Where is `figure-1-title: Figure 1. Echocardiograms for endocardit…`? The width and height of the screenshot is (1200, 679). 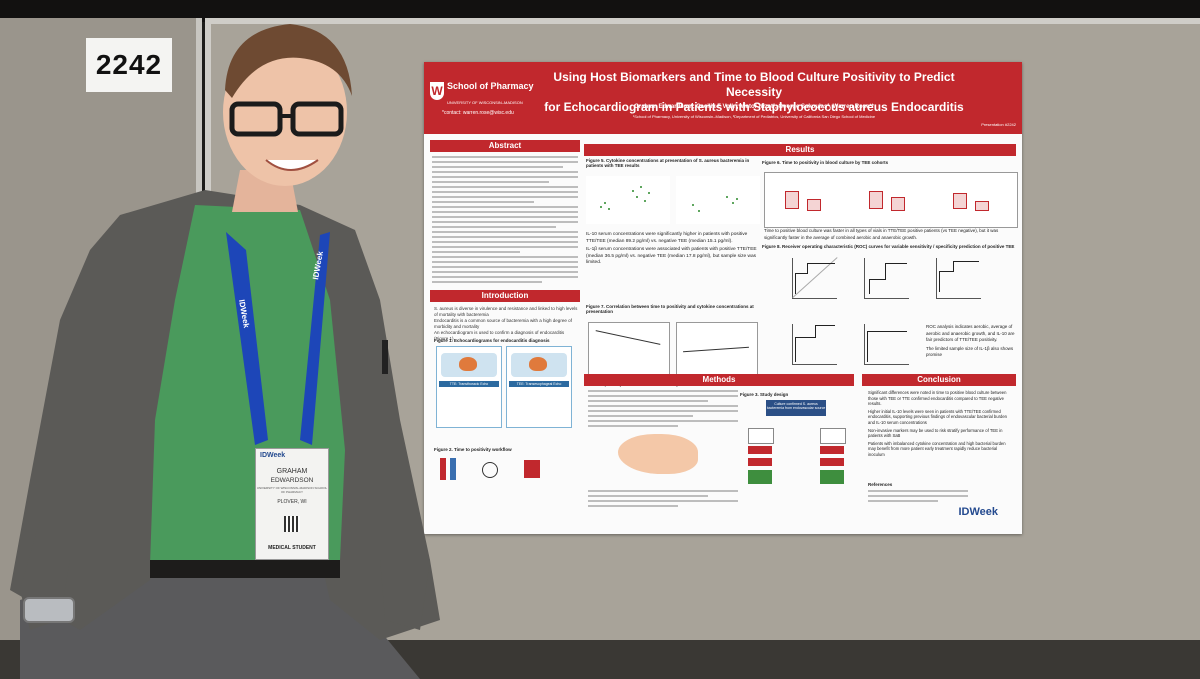 figure-1-title: Figure 1. Echocardiograms for endocardit… is located at coordinates (492, 340).